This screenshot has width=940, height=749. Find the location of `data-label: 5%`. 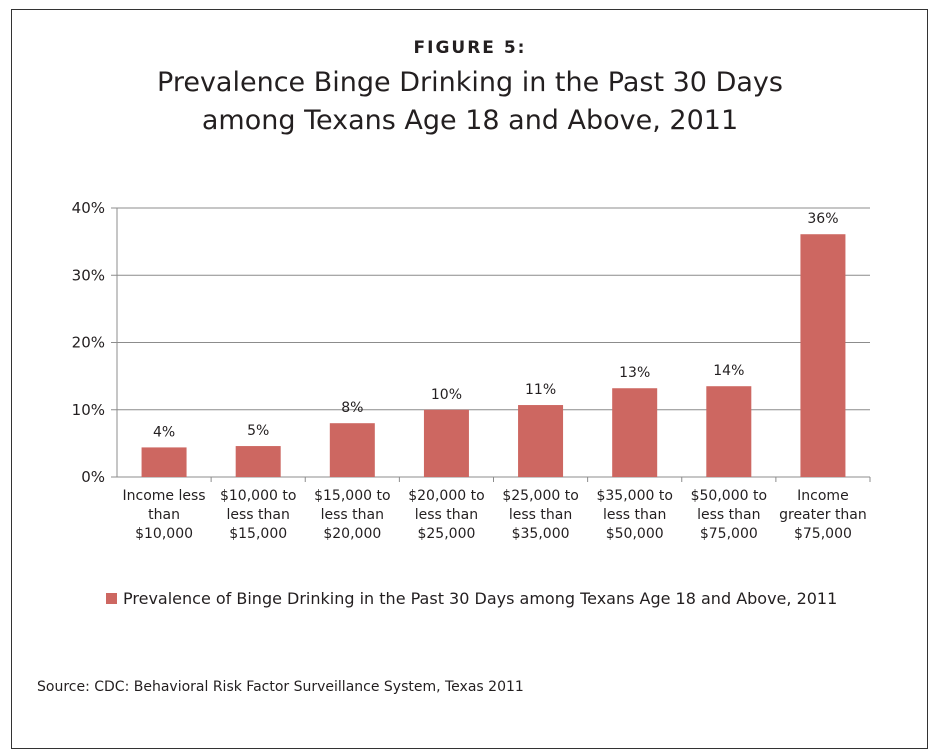

data-label: 5% is located at coordinates (258, 431).